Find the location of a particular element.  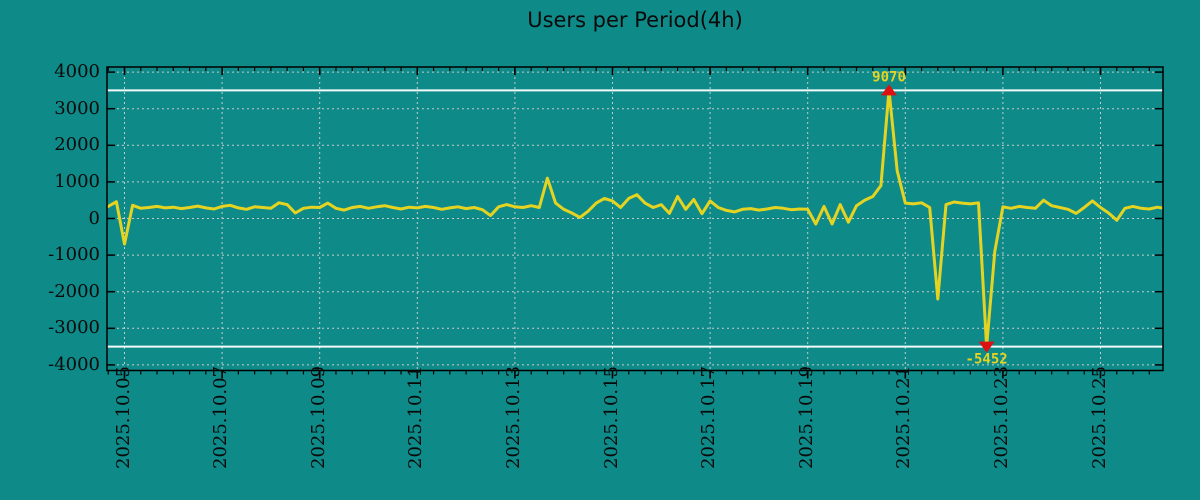

x-tick-label: 2025.10.21 is located at coordinates (904, 417).